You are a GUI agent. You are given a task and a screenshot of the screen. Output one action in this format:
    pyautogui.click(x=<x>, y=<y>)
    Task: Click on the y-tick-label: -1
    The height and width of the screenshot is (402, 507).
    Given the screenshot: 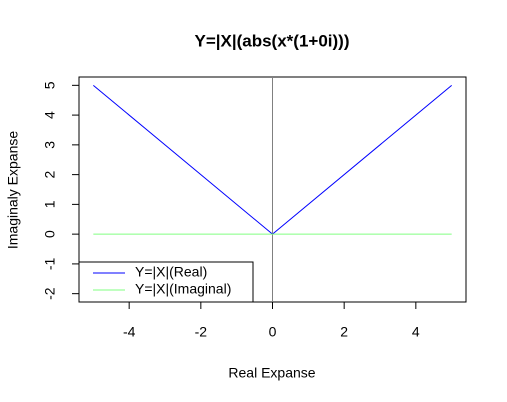 What is the action you would take?
    pyautogui.click(x=50, y=263)
    